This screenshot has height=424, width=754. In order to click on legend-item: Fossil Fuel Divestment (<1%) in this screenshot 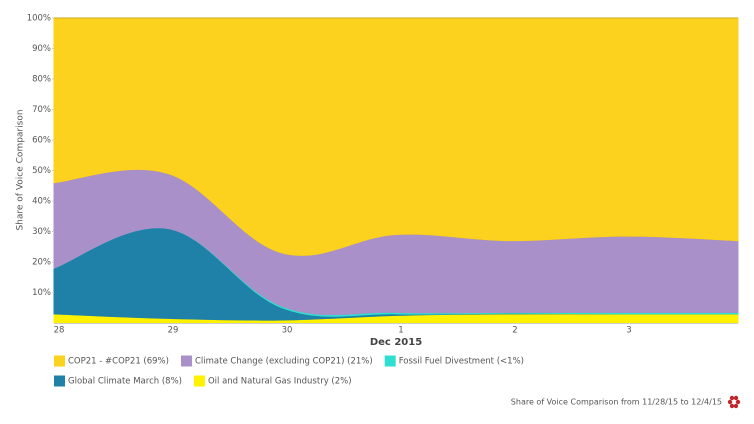, I will do `click(454, 361)`.